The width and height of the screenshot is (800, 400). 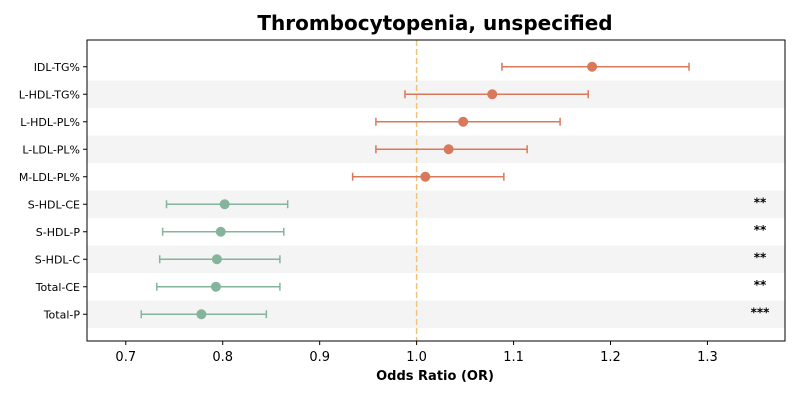 What do you see at coordinates (49, 177) in the screenshot?
I see `category-label: M-LDL-PL%` at bounding box center [49, 177].